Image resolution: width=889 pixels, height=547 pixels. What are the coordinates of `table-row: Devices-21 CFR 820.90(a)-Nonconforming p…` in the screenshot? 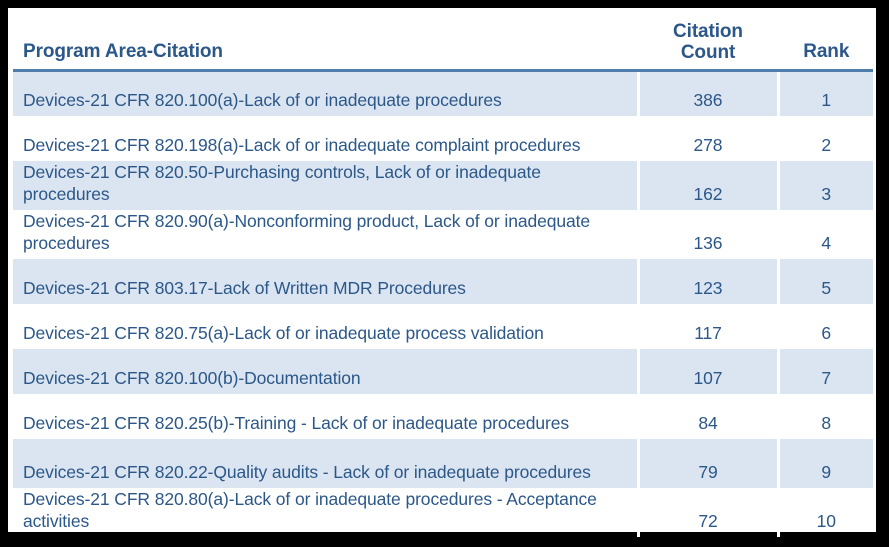 It's located at (443, 234).